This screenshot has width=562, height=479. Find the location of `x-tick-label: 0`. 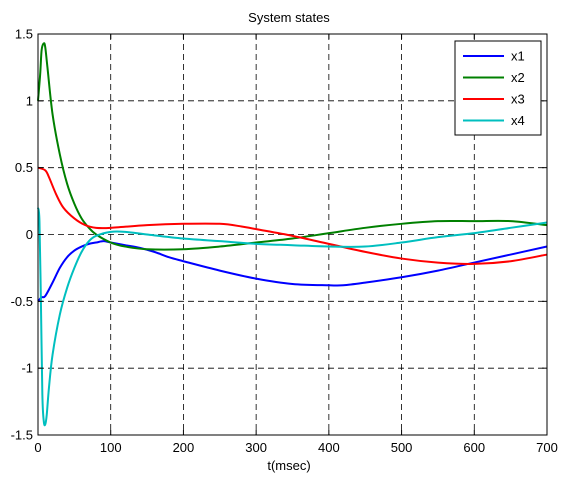

x-tick-label: 0 is located at coordinates (37, 447).